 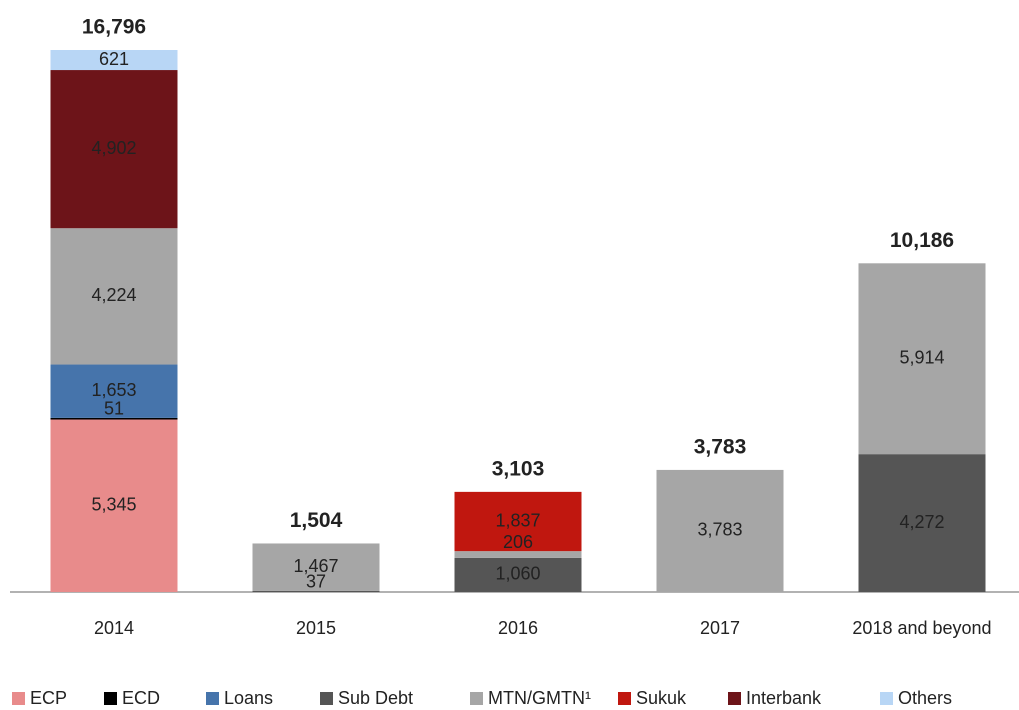 What do you see at coordinates (316, 520) in the screenshot?
I see `total-label: 1,504` at bounding box center [316, 520].